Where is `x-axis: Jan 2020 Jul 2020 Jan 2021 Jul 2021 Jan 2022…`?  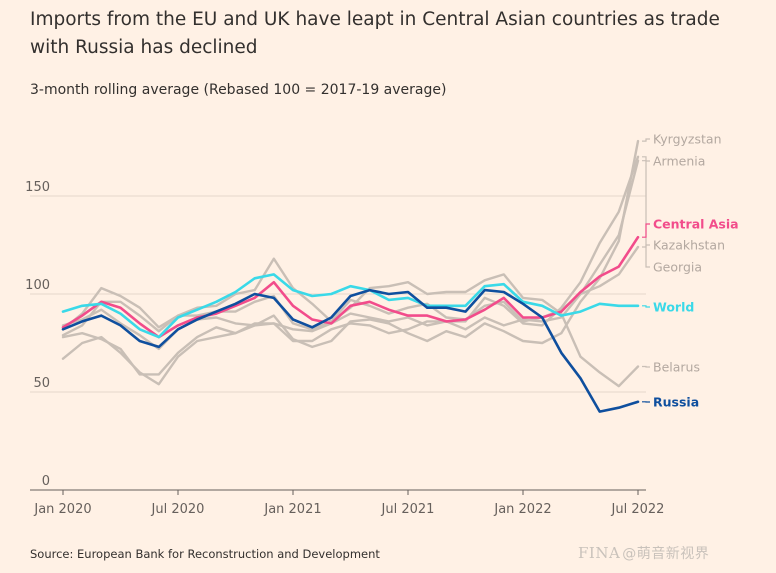 x-axis: Jan 2020 Jul 2020 Jan 2021 Jul 2021 Jan 2022… is located at coordinates (348, 503).